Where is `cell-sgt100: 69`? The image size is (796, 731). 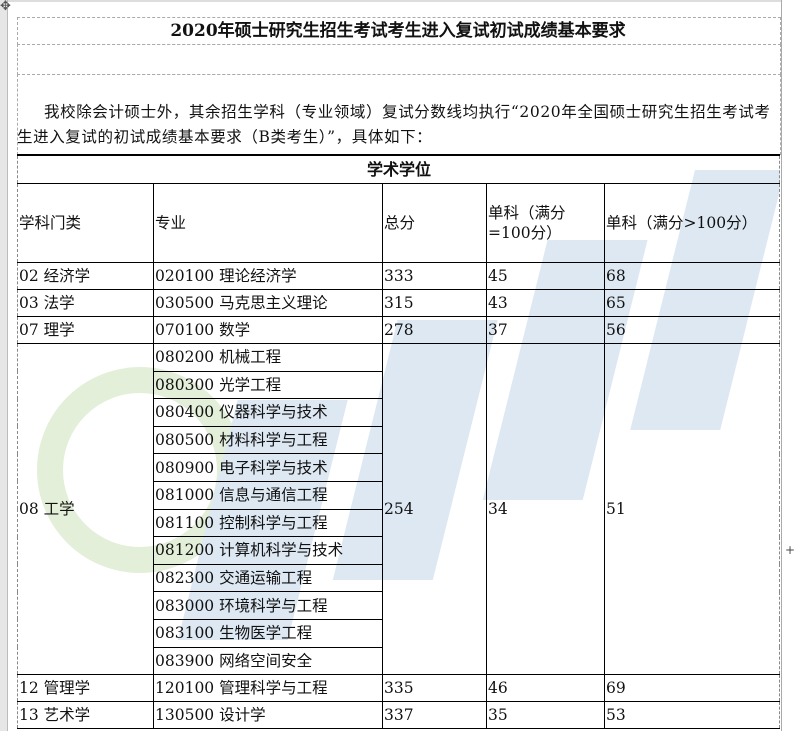
cell-sgt100: 69 is located at coordinates (692, 688).